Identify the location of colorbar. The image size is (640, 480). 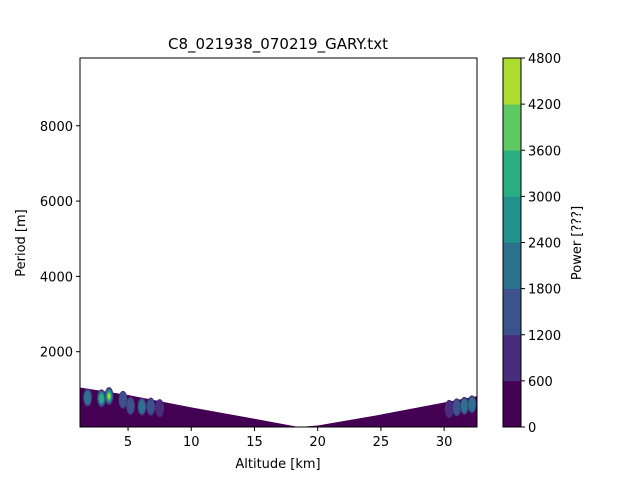
(512, 242).